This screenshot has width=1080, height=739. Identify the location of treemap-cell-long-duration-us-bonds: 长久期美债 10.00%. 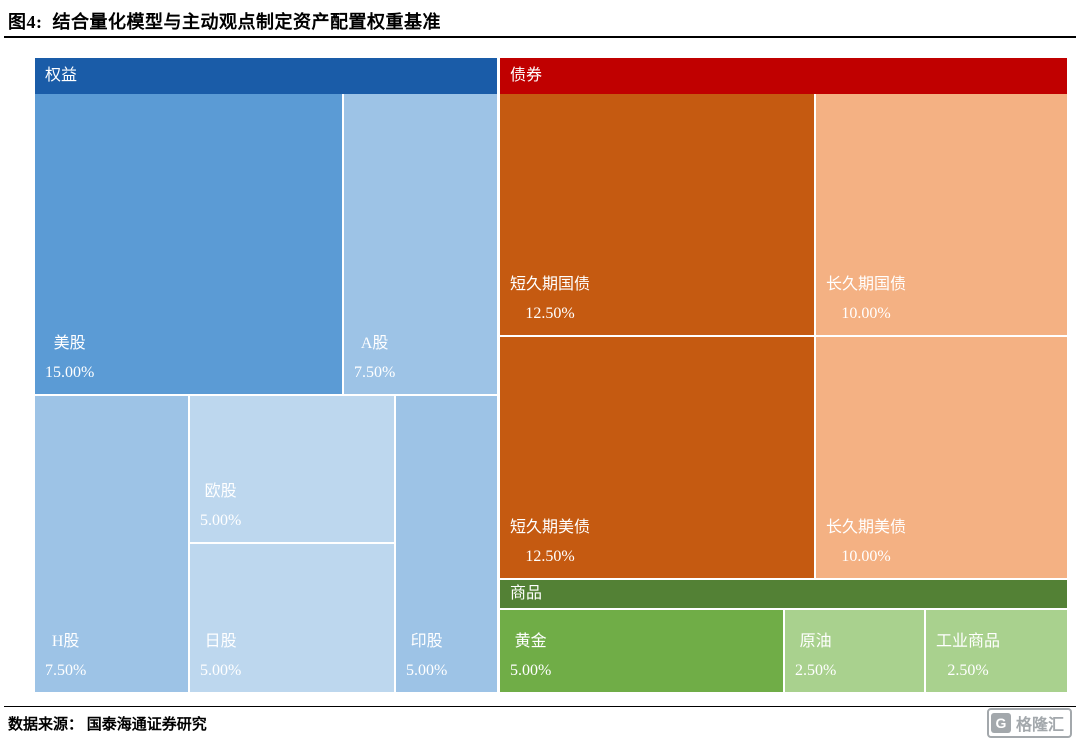
(941, 457).